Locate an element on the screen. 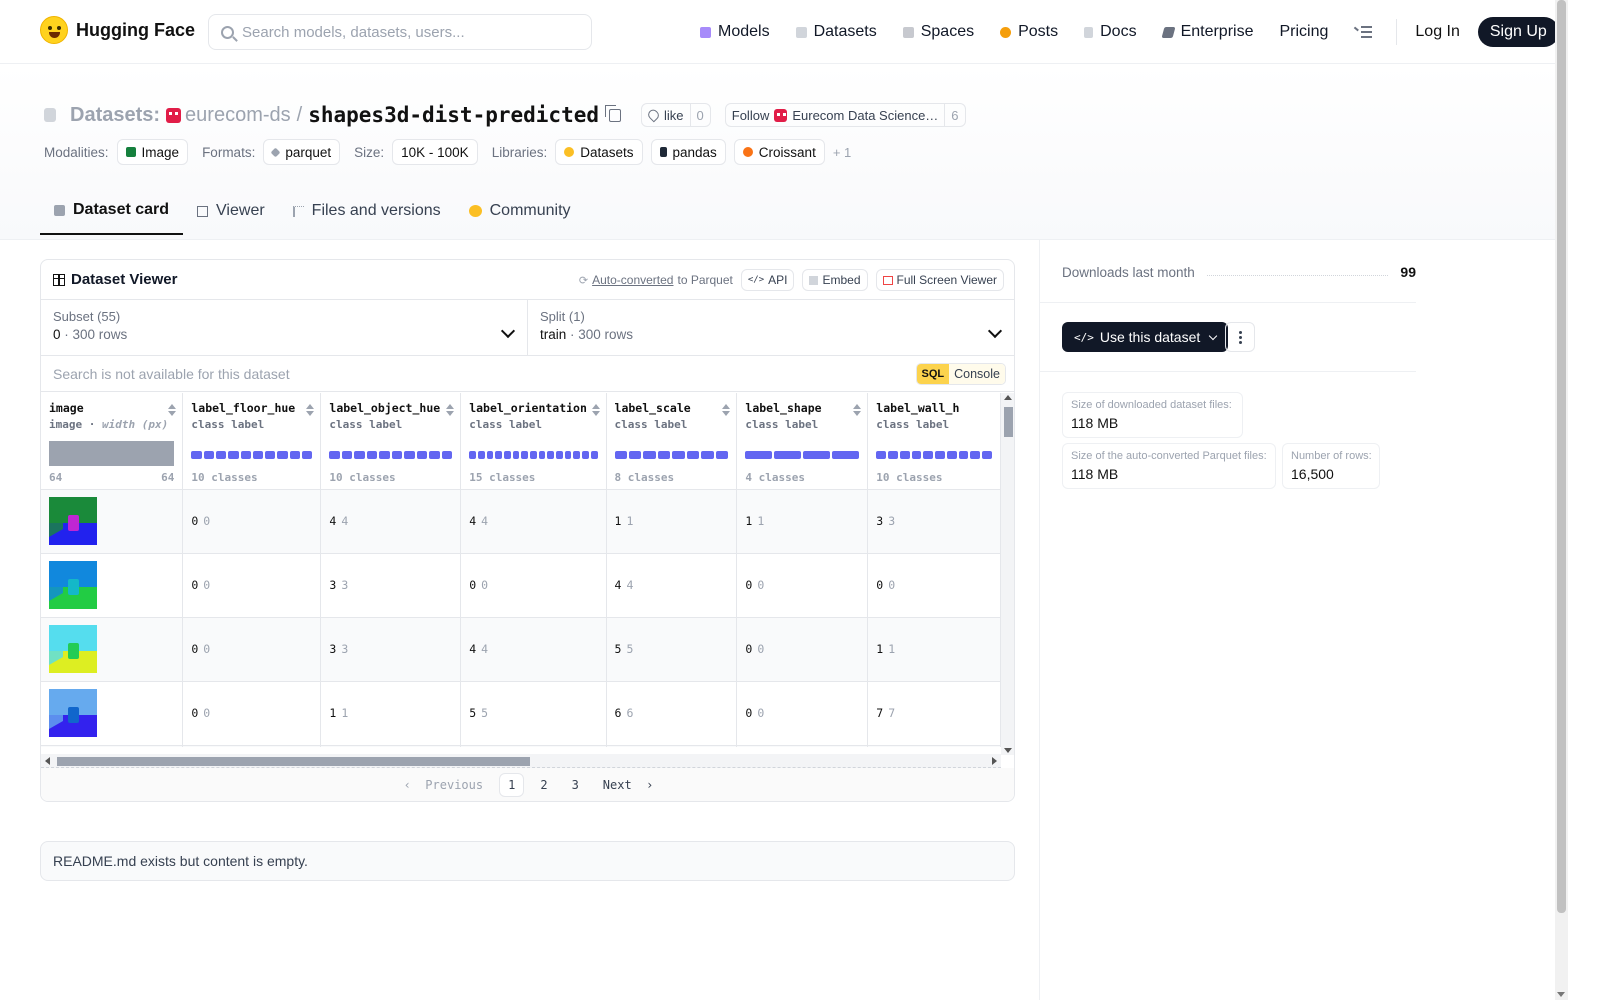 The width and height of the screenshot is (1600, 1000). org-link: eurecom-ds is located at coordinates (228, 115).